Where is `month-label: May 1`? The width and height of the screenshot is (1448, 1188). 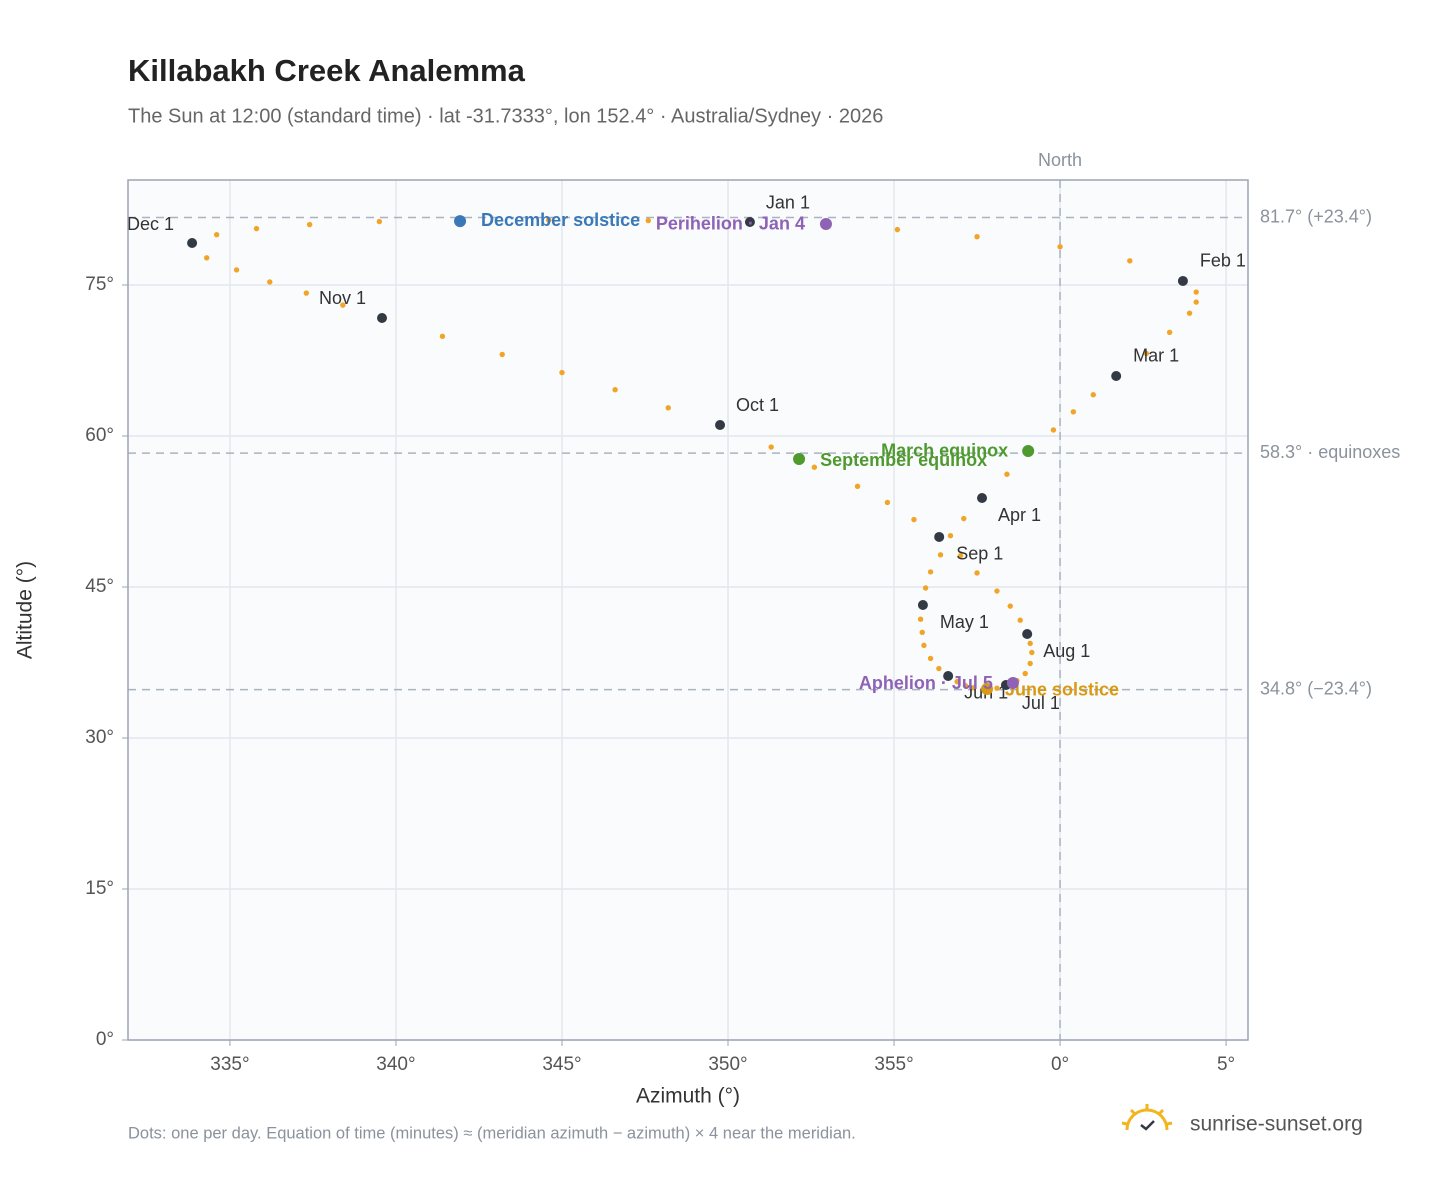
month-label: May 1 is located at coordinates (964, 622).